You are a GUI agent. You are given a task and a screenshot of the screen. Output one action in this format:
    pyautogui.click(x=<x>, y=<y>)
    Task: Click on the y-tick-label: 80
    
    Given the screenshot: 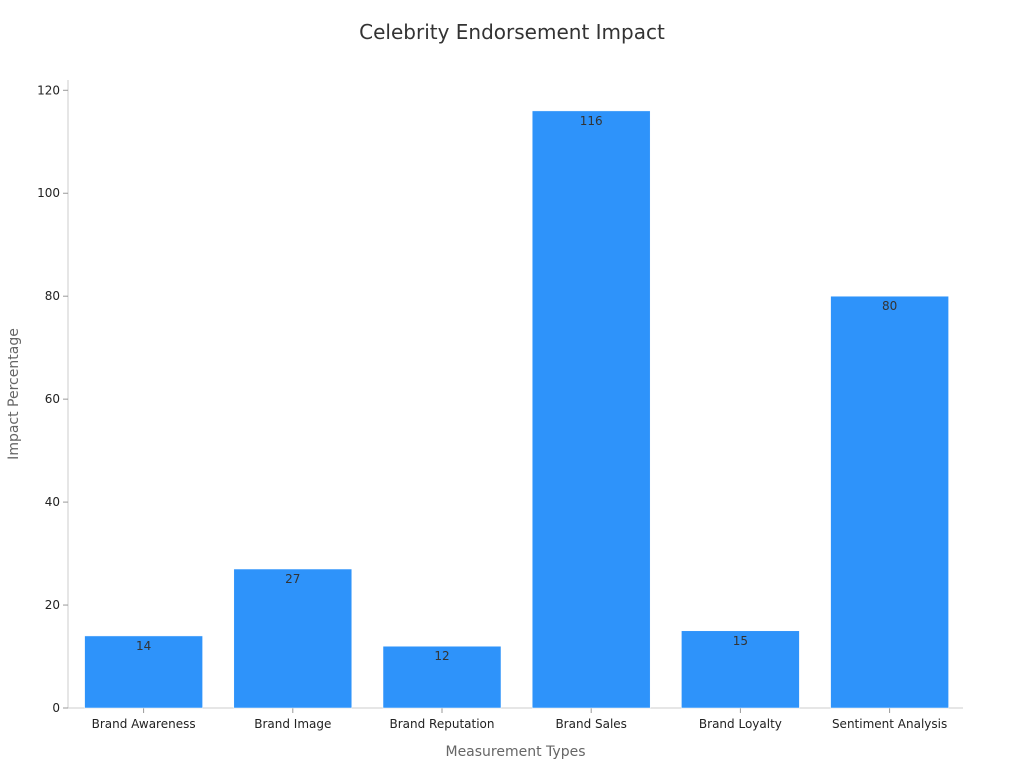 What is the action you would take?
    pyautogui.click(x=52, y=296)
    